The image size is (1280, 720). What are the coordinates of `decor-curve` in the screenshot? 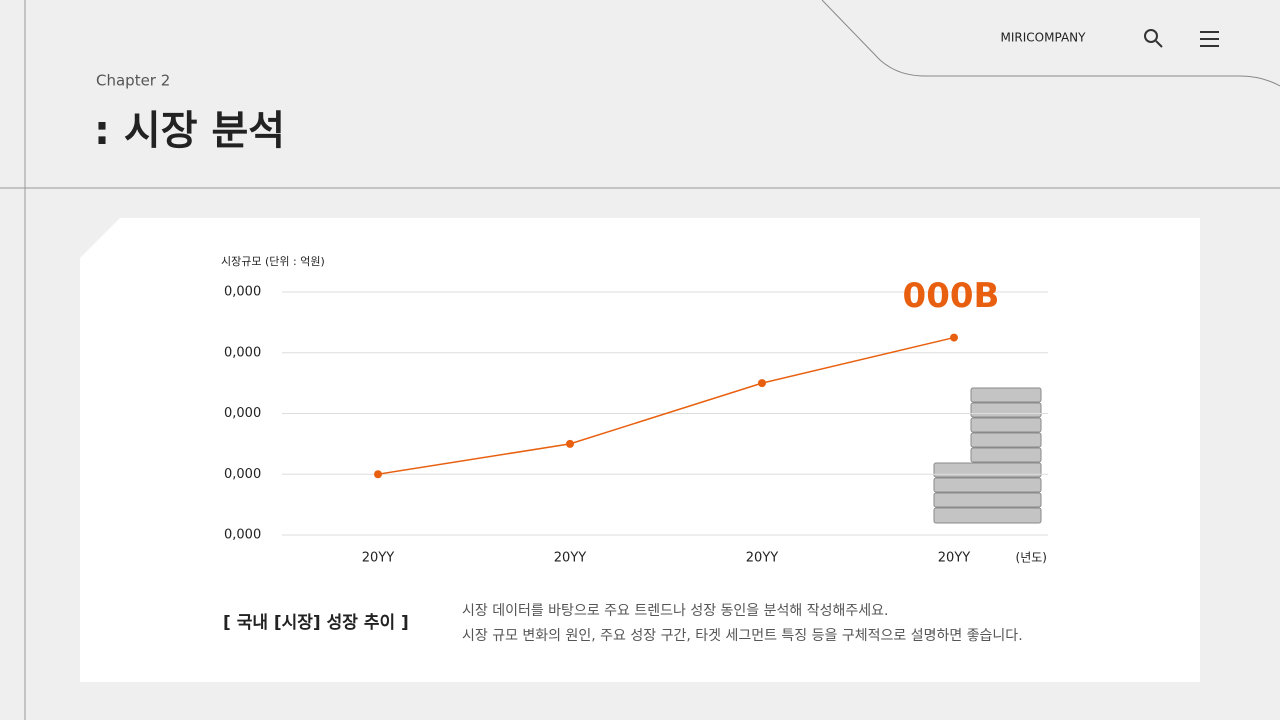 It's located at (1050, 43).